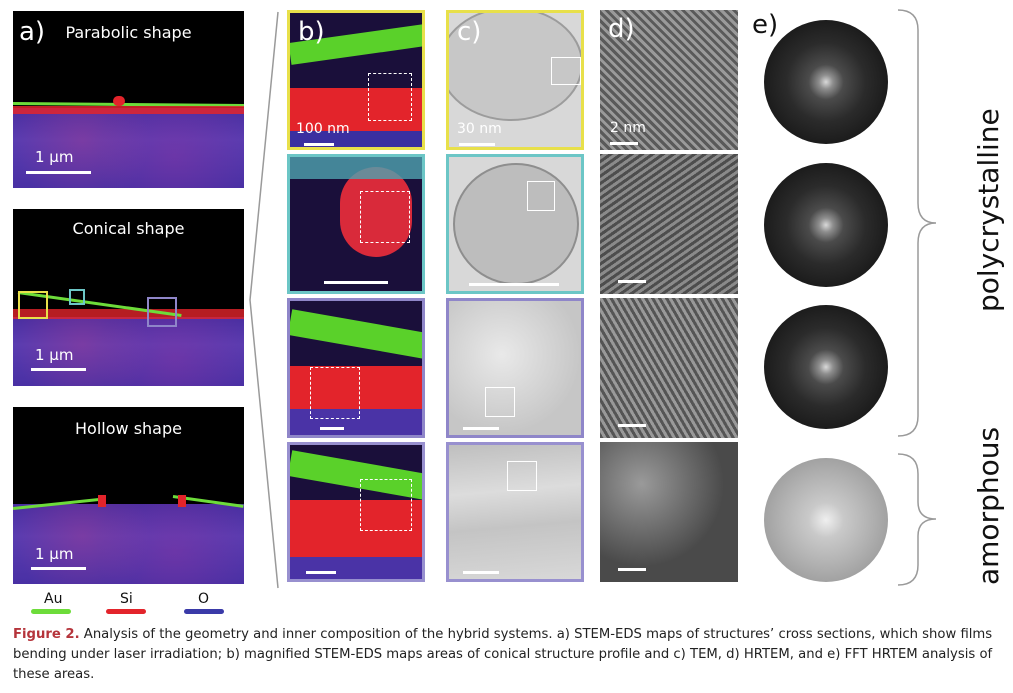  I want to click on scale-label: 2 nm, so click(628, 128).